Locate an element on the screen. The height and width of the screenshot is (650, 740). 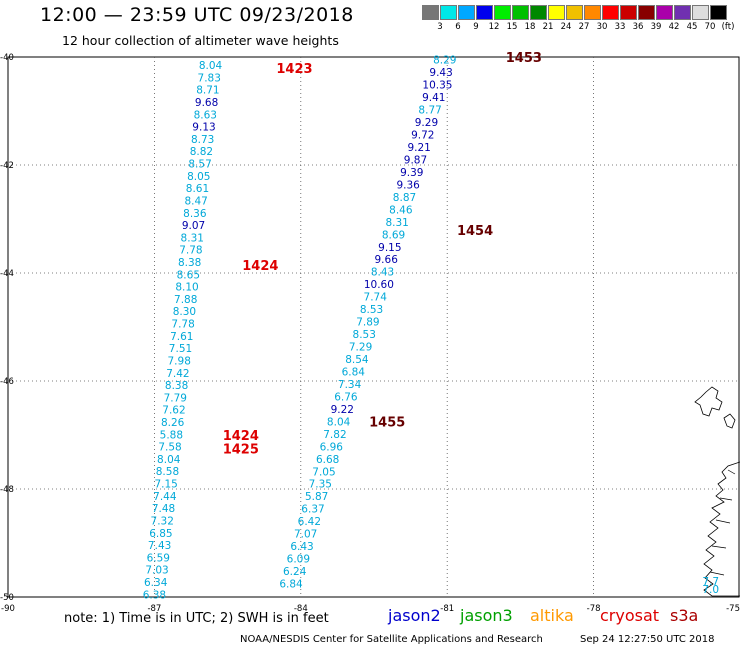
x-tick-label: -90 is located at coordinates (8, 609).